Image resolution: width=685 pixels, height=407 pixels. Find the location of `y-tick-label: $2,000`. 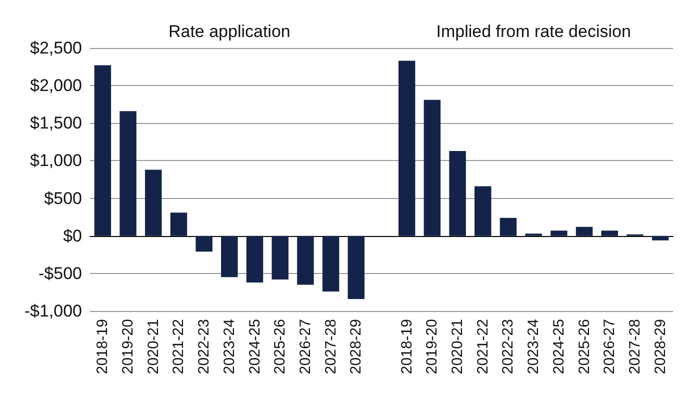

y-tick-label: $2,000 is located at coordinates (56, 86).